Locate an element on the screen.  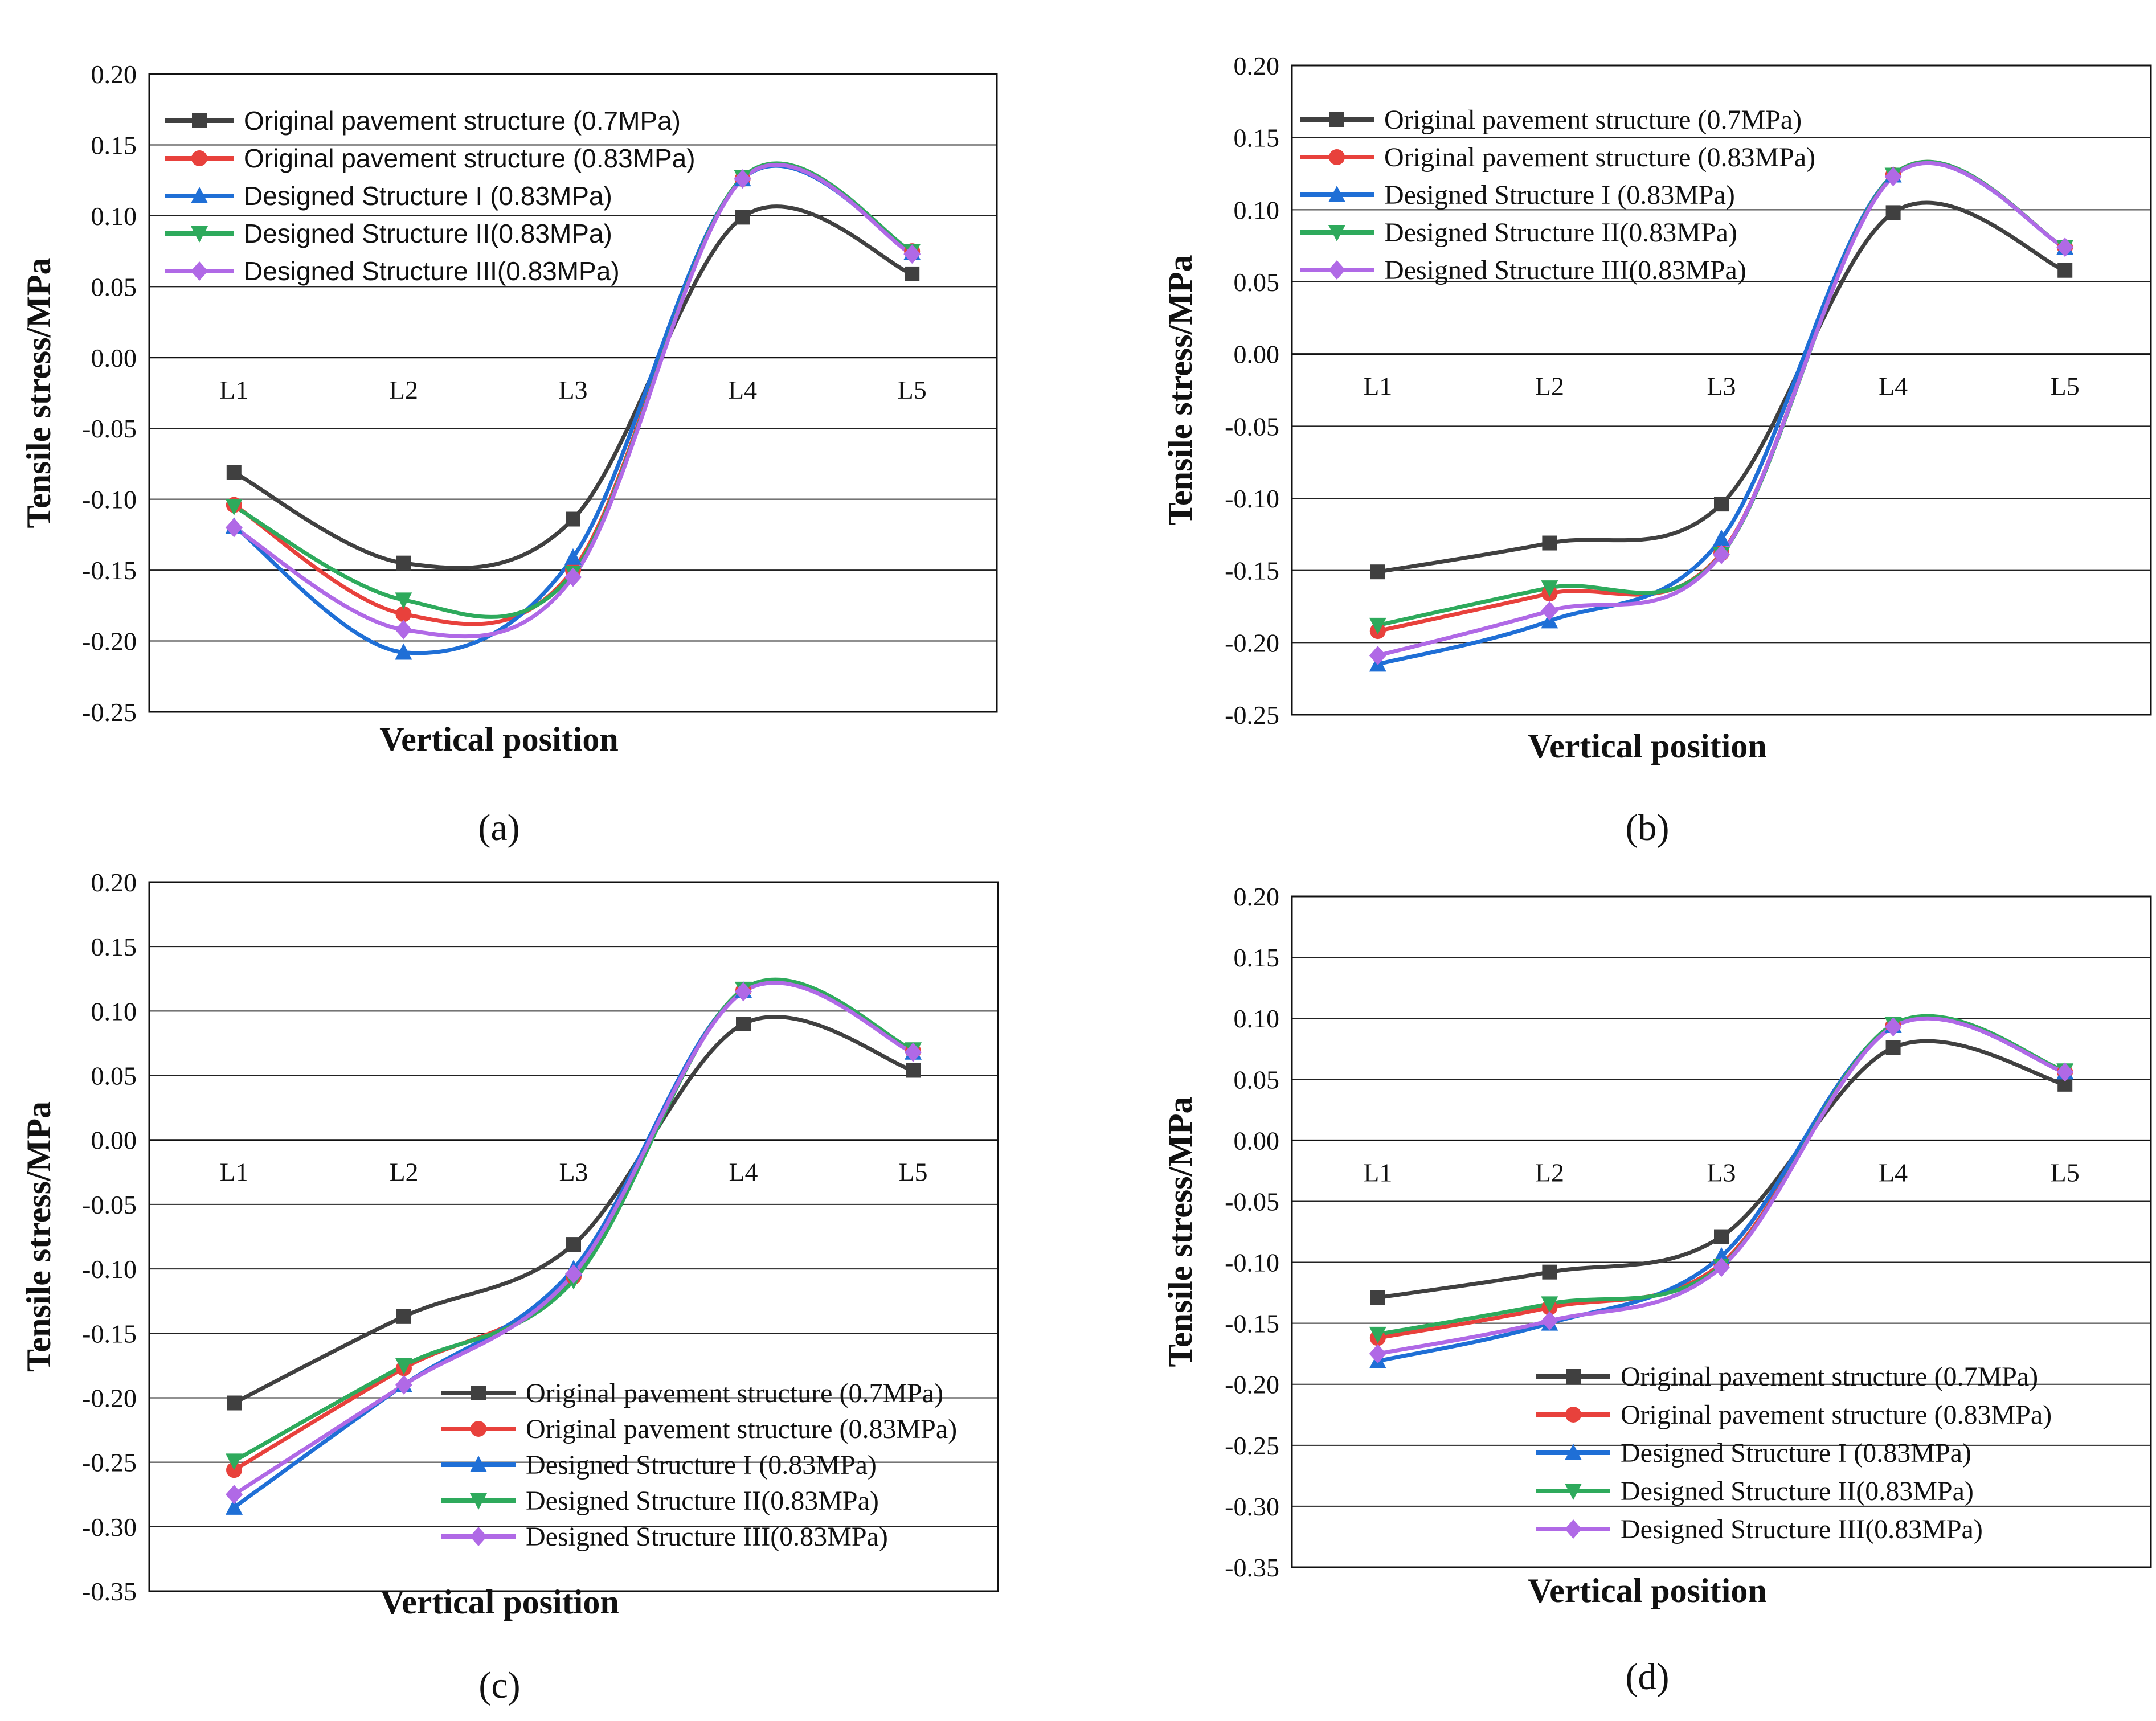
y-tick-label: -0.15 is located at coordinates (1252, 570).